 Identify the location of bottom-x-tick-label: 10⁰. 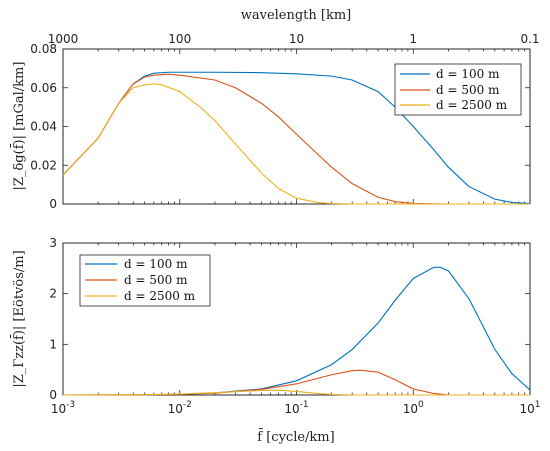
(413, 408).